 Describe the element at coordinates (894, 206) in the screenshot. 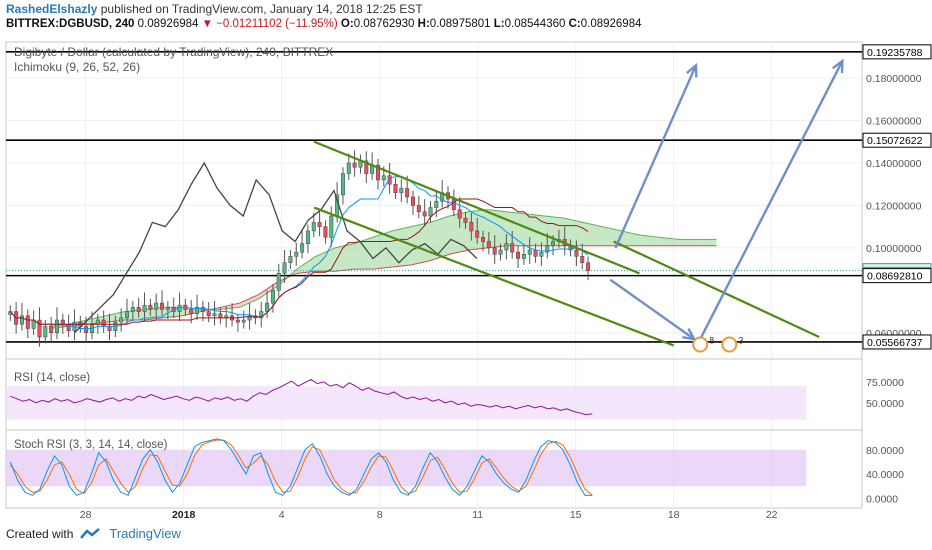

I see `price-tick-label: 0.12000000` at that location.